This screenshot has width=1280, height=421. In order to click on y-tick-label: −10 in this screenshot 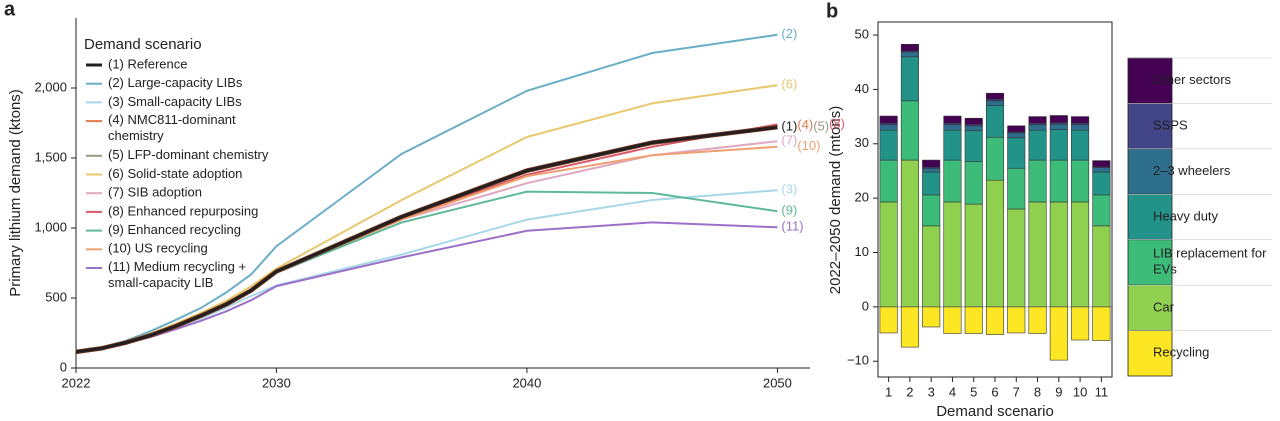, I will do `click(858, 360)`.